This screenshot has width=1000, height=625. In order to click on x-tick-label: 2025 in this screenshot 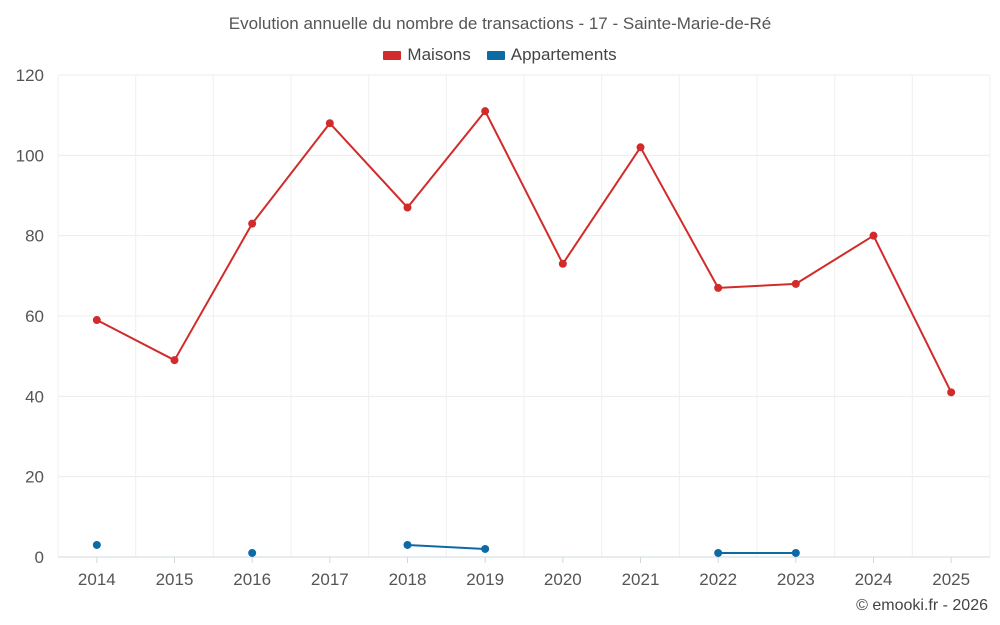, I will do `click(951, 579)`.